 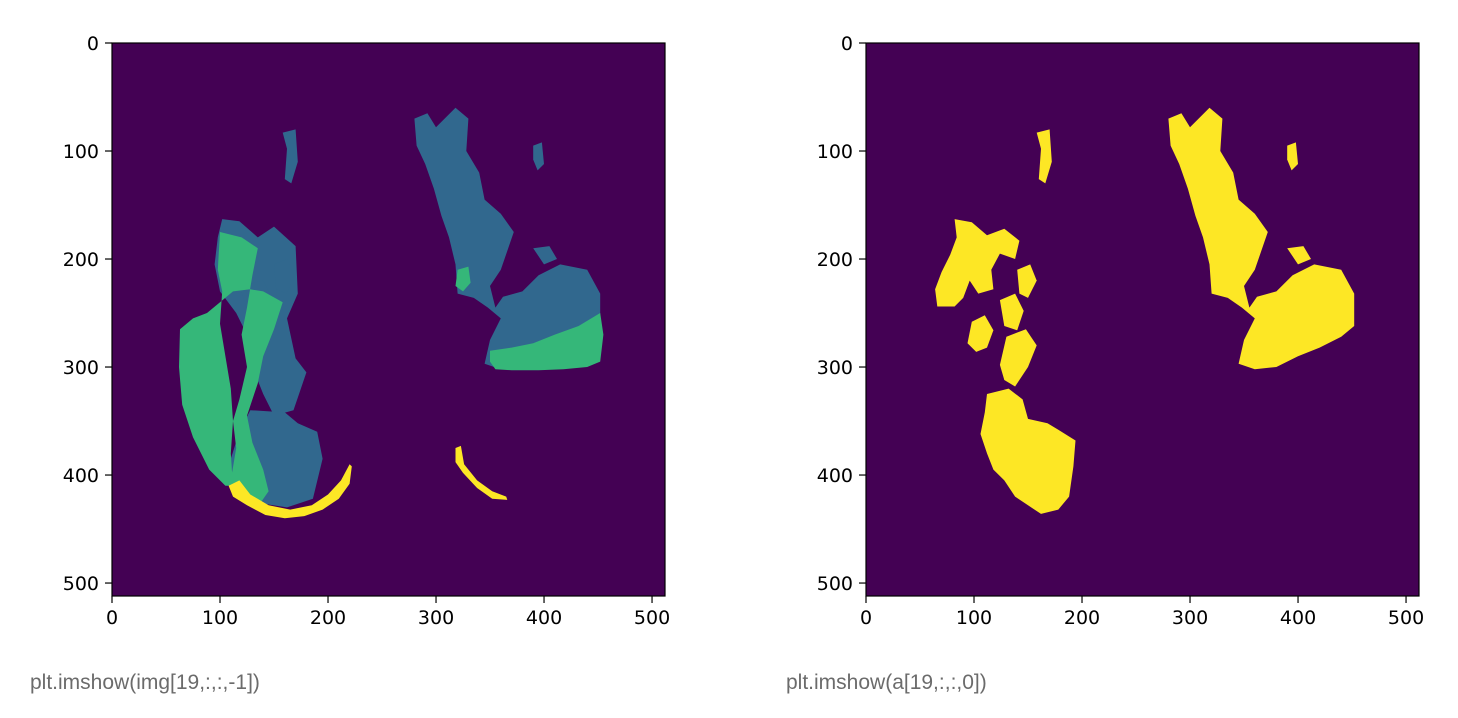 I want to click on caption-right: plt.imshow(a[19,:,:,0]), so click(x=886, y=682).